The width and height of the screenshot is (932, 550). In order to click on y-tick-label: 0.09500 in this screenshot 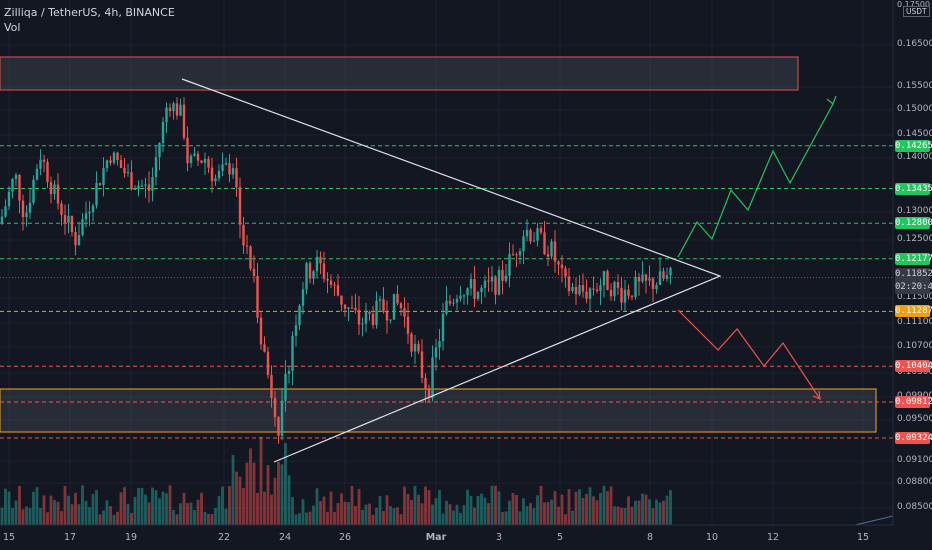, I will do `click(914, 419)`.